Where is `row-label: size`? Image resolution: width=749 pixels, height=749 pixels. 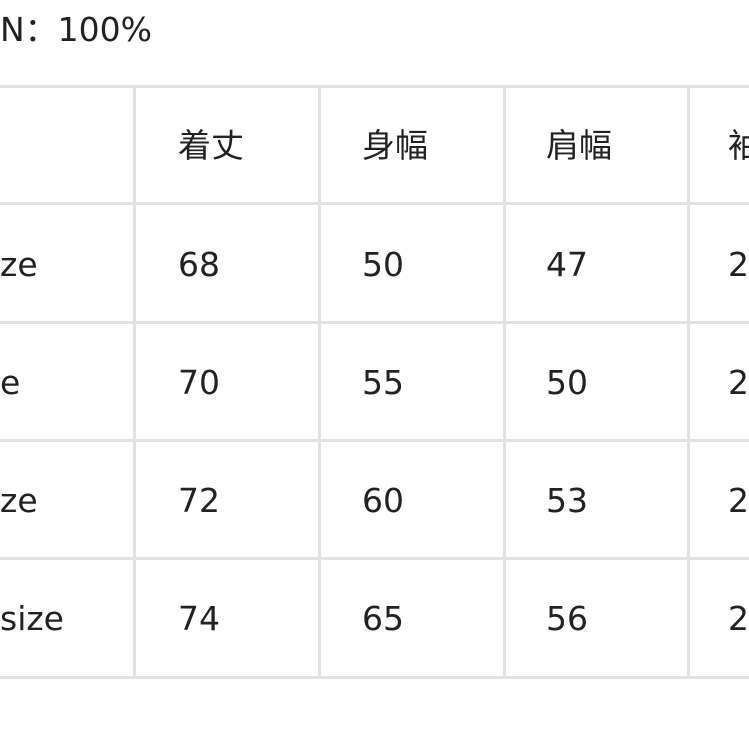
row-label: size is located at coordinates (32, 618).